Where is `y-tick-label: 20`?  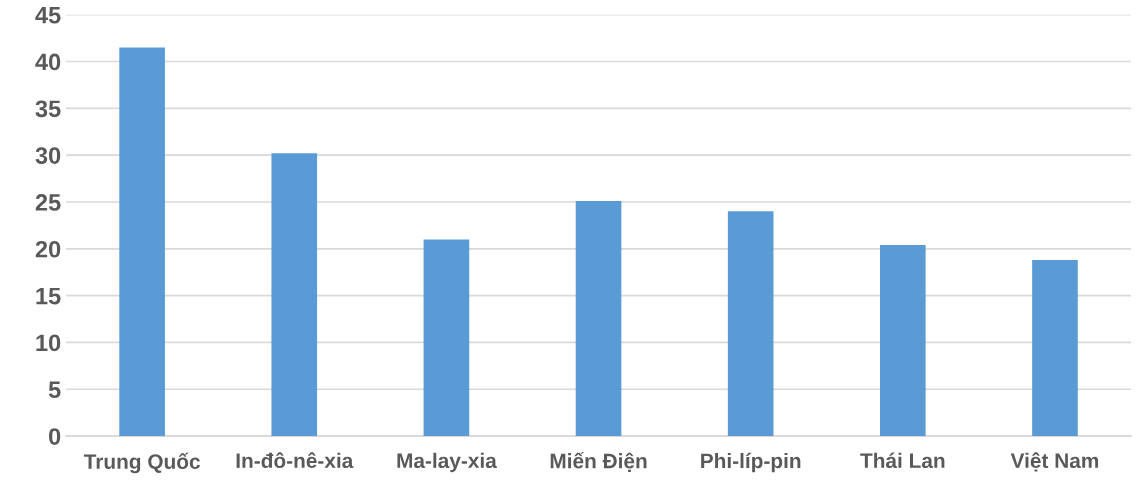 y-tick-label: 20 is located at coordinates (48, 249).